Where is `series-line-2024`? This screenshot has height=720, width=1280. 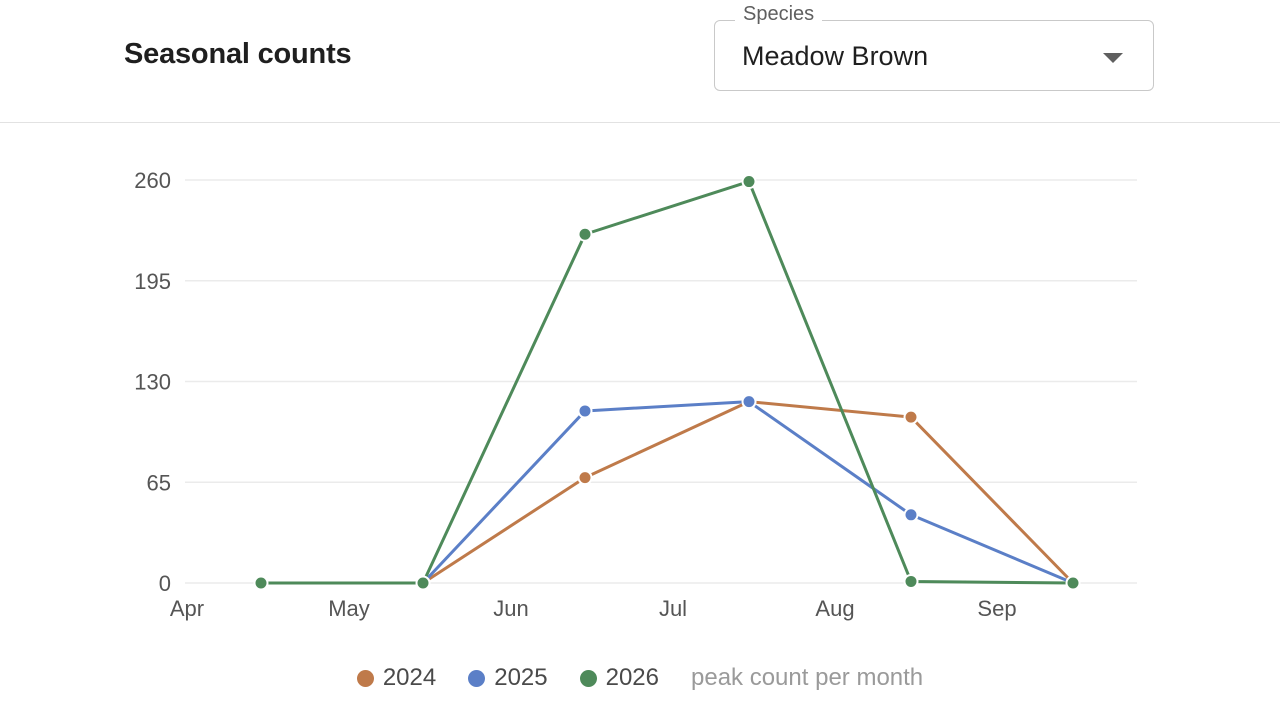
series-line-2024 is located at coordinates (748, 492).